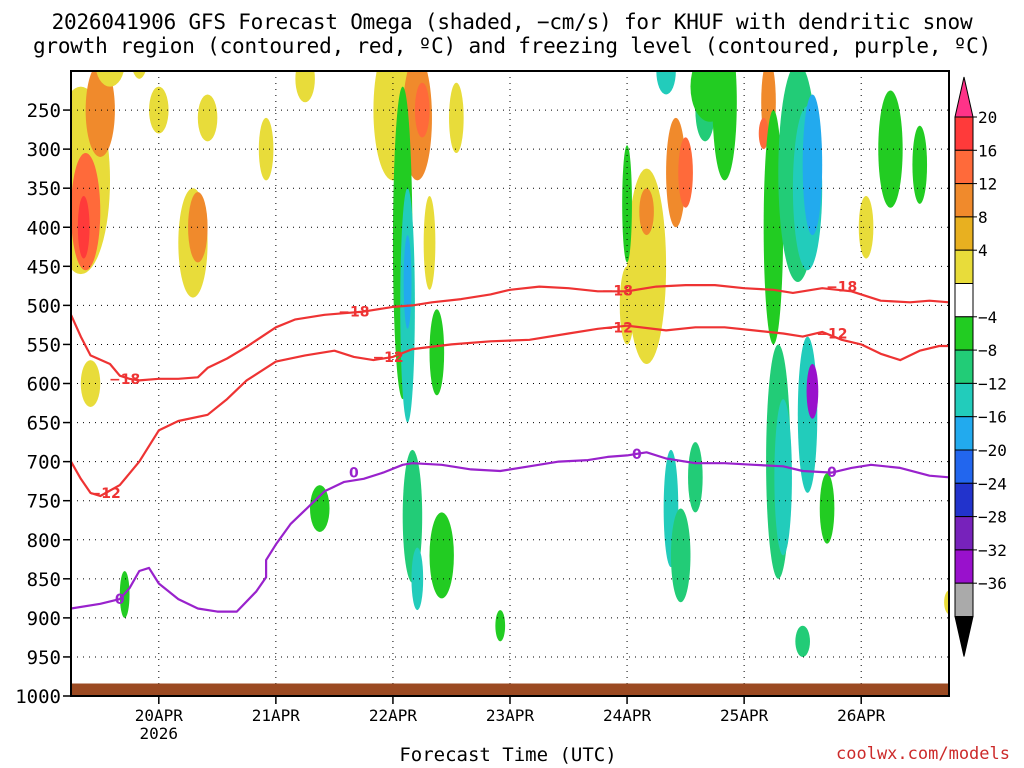  I want to click on colorbar-label-11: −28, so click(992, 517).